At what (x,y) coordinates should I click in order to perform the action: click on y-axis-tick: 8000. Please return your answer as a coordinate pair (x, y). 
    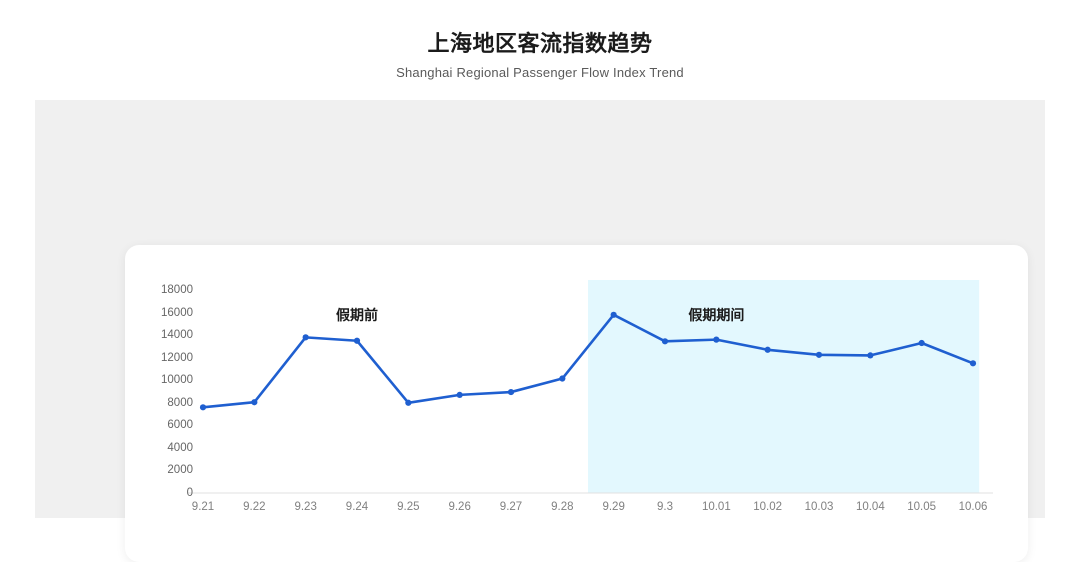
    Looking at the image, I should click on (180, 402).